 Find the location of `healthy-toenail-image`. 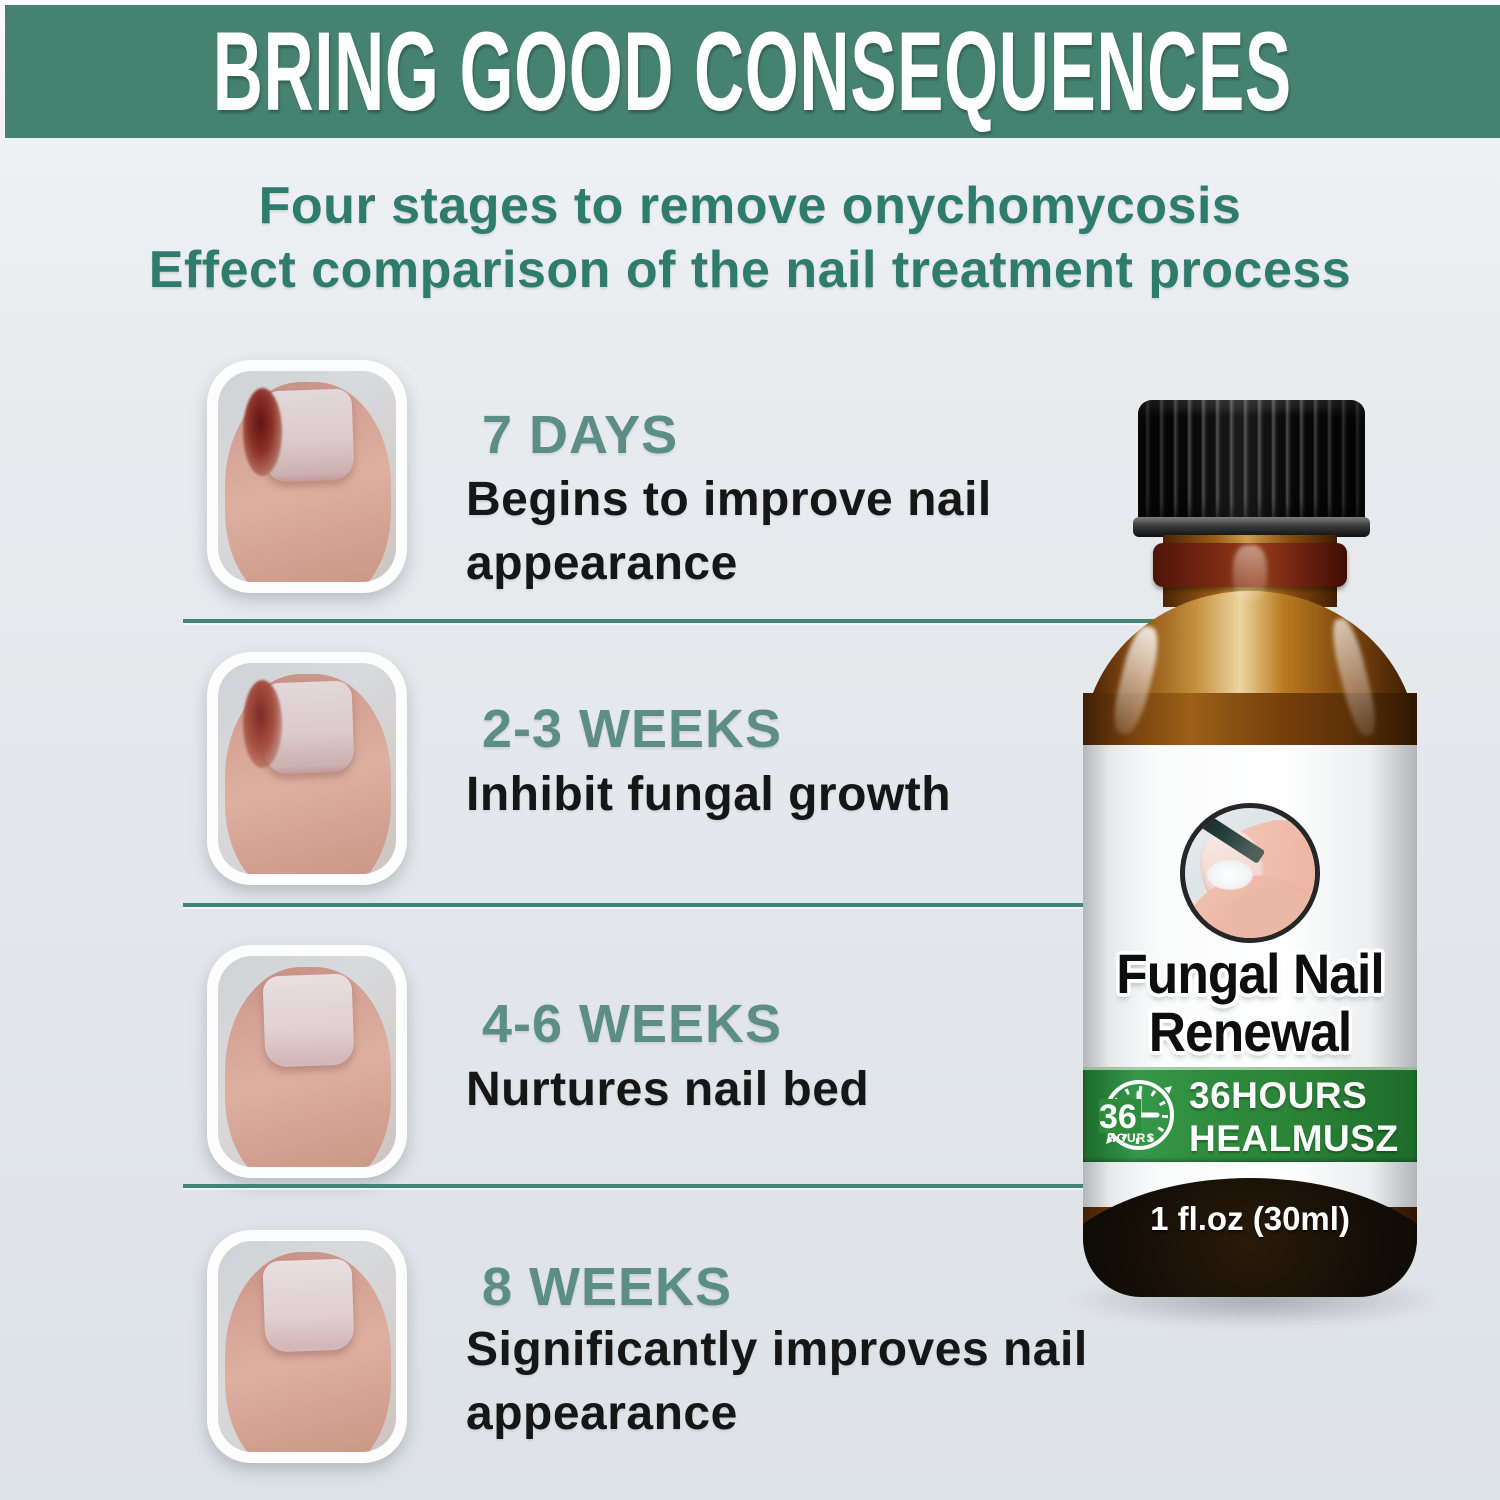

healthy-toenail-image is located at coordinates (307, 1346).